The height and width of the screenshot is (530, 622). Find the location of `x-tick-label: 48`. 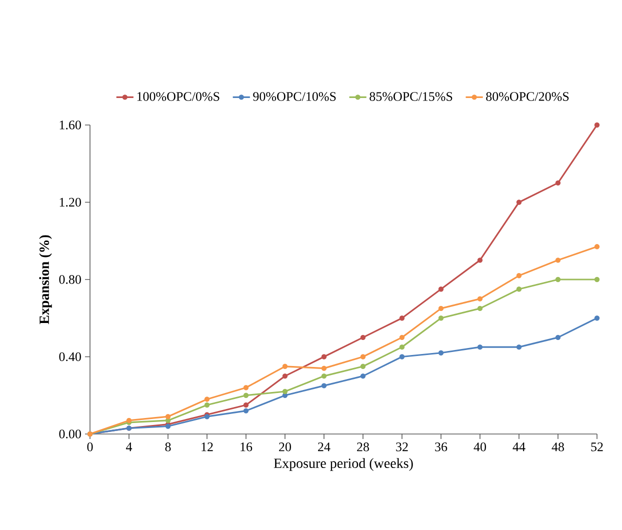

x-tick-label: 48 is located at coordinates (558, 447).